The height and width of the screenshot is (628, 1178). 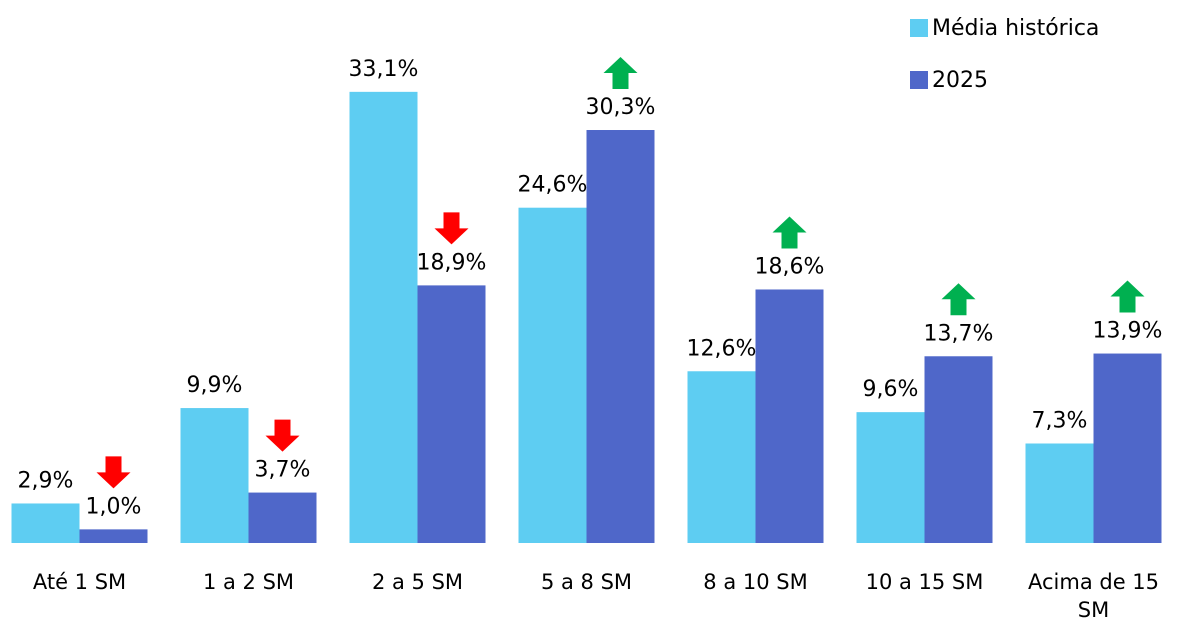 What do you see at coordinates (215, 385) in the screenshot?
I see `value-label: 9,9%` at bounding box center [215, 385].